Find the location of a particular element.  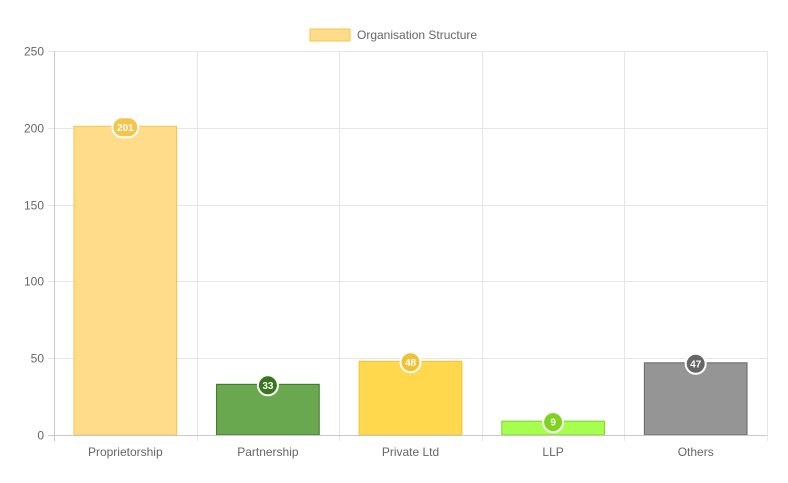

bar-private-ltd is located at coordinates (410, 398).